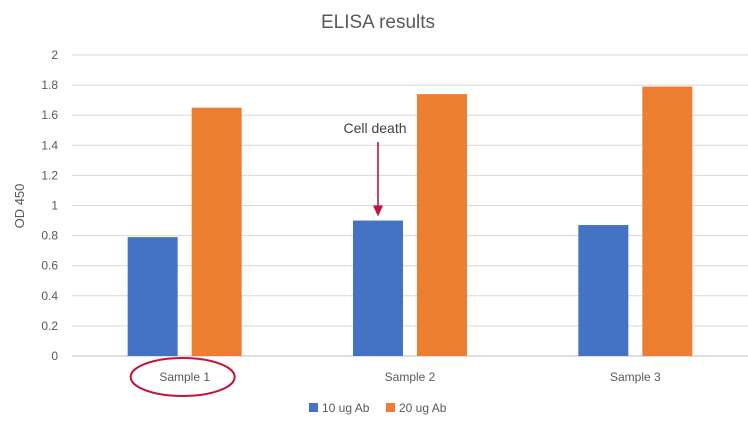  What do you see at coordinates (378, 22) in the screenshot?
I see `chart-title: ELISA results` at bounding box center [378, 22].